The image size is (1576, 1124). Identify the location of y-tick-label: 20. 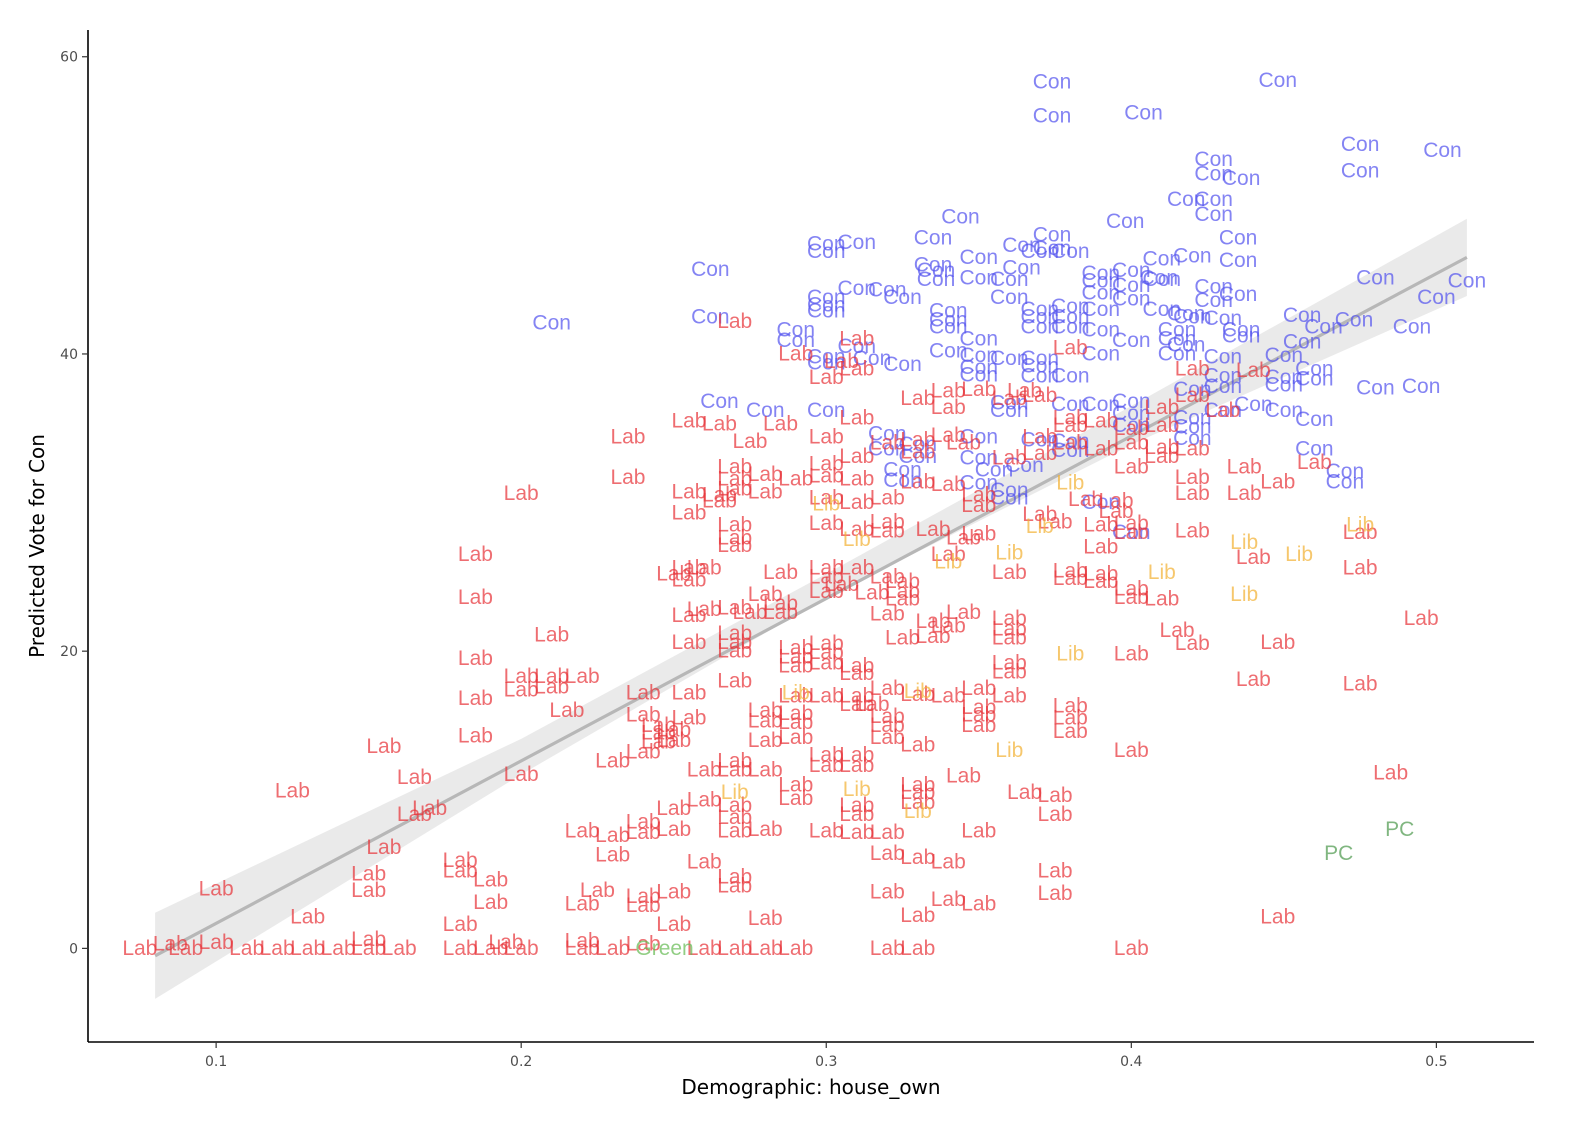
(69, 652).